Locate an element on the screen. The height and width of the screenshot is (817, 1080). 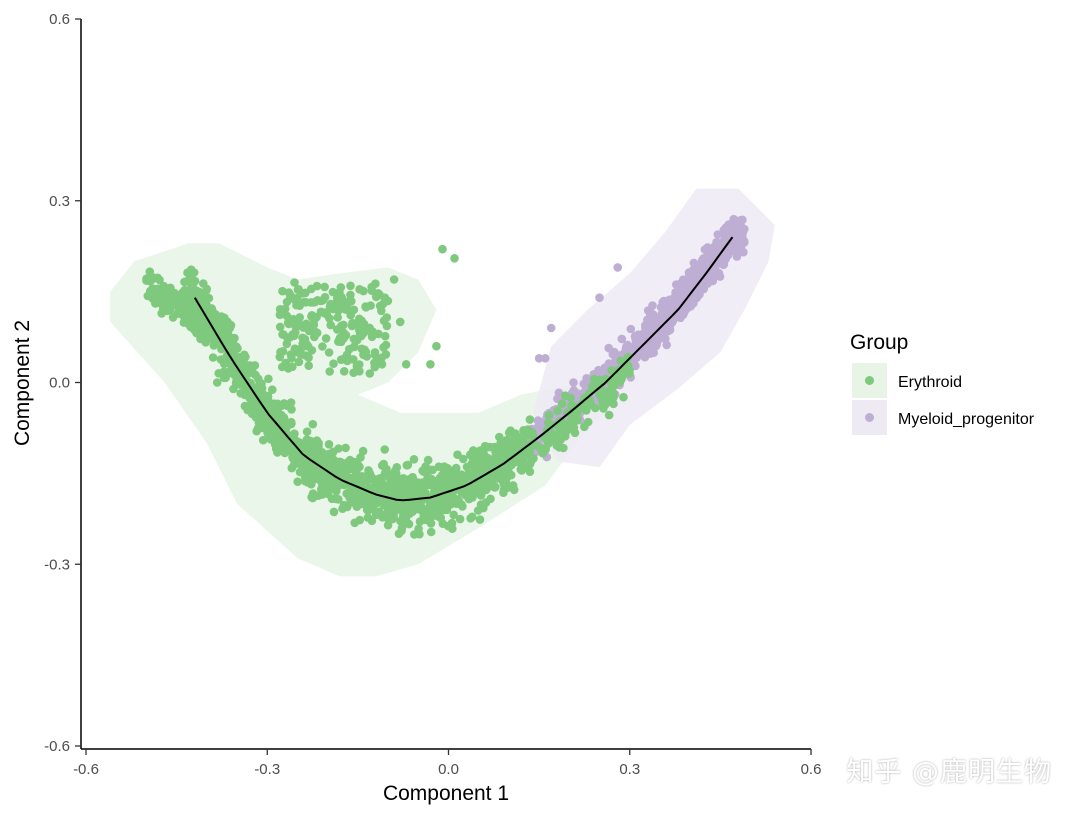
x-tick-label: -0.6 is located at coordinates (86, 769).